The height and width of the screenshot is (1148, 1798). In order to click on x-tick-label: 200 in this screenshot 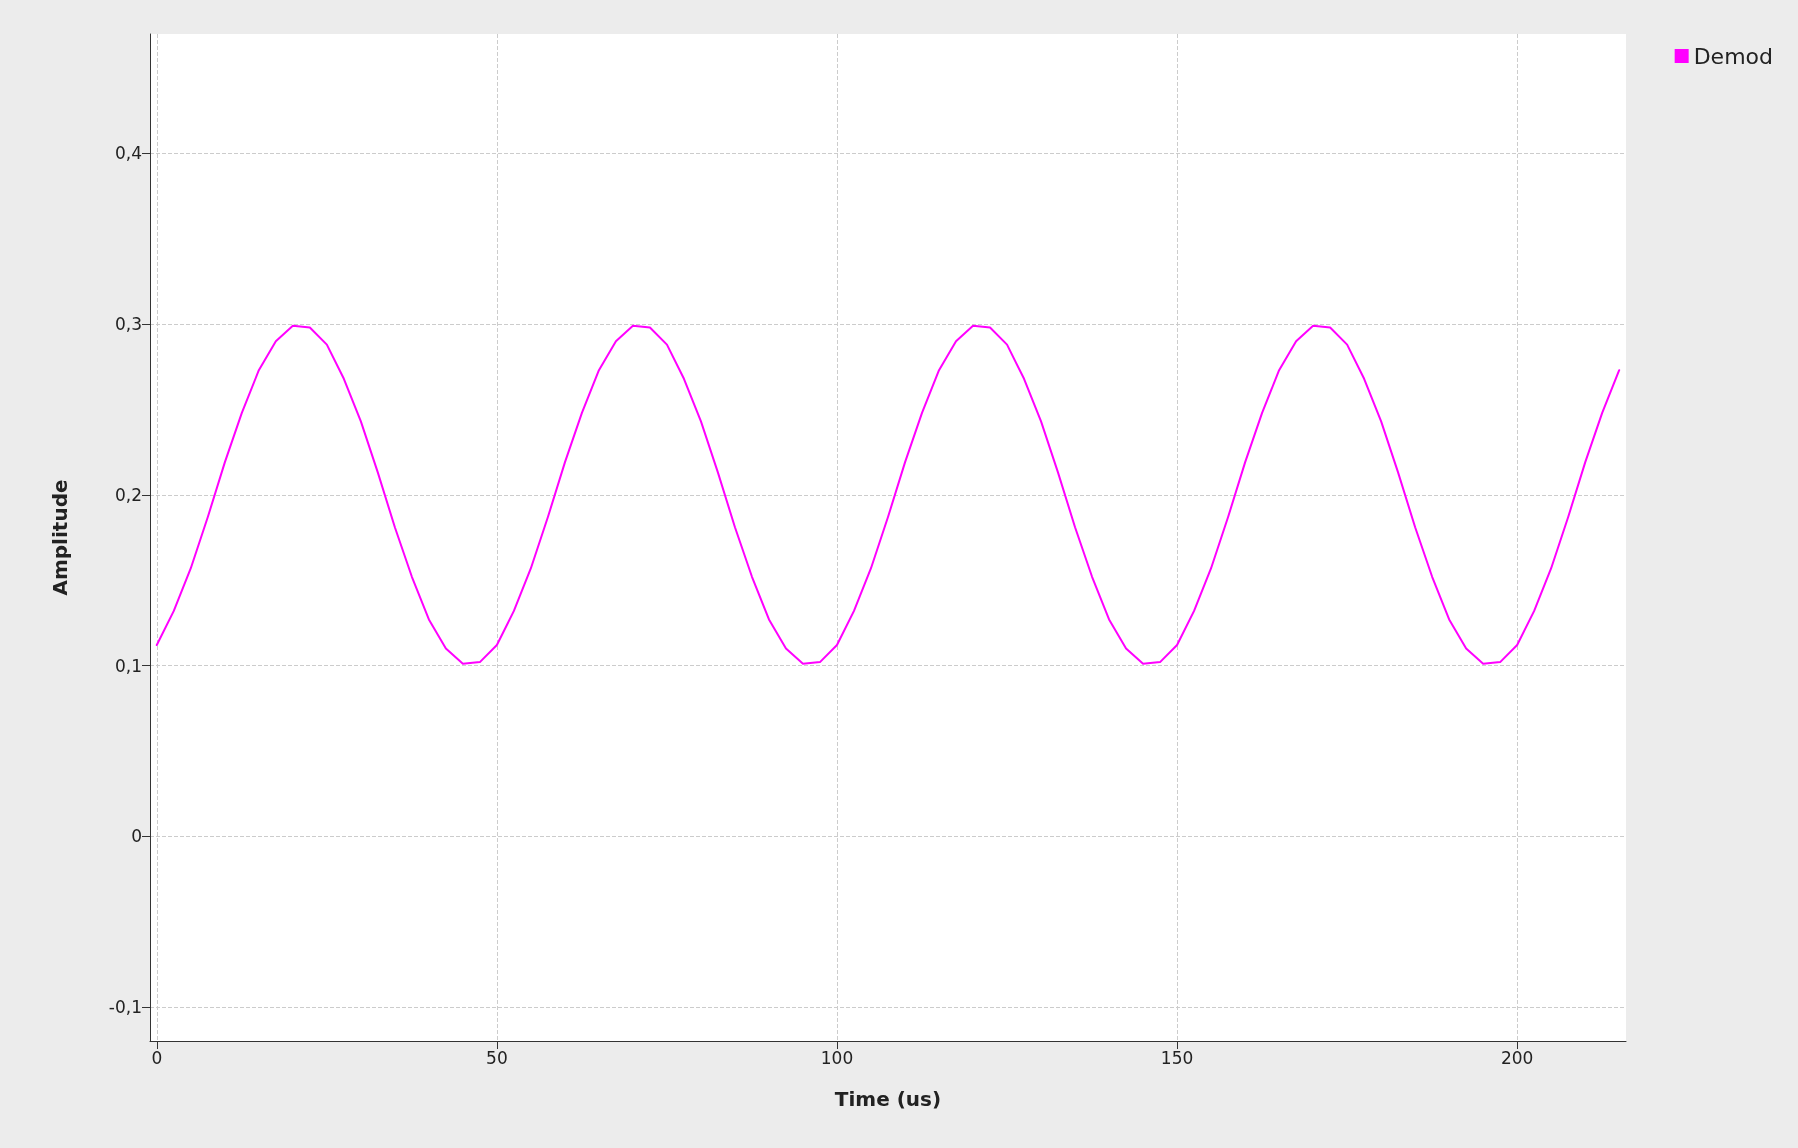, I will do `click(1517, 1057)`.